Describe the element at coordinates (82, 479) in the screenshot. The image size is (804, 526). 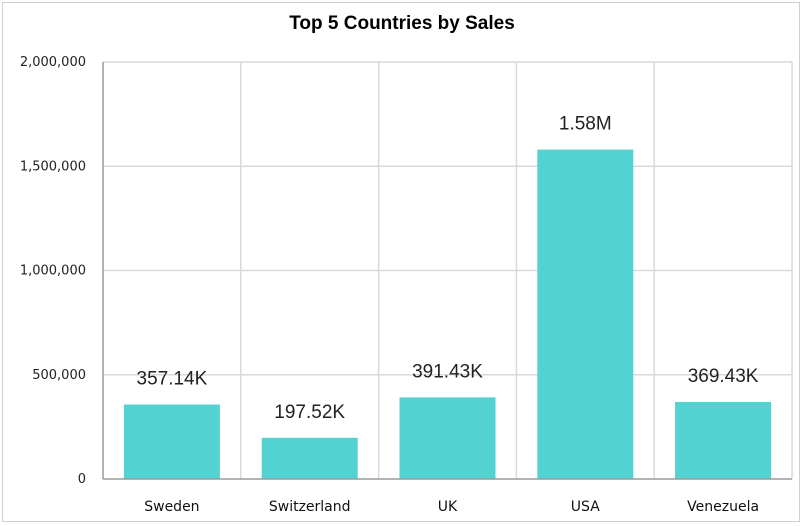
I see `y-tick-label: 0` at that location.